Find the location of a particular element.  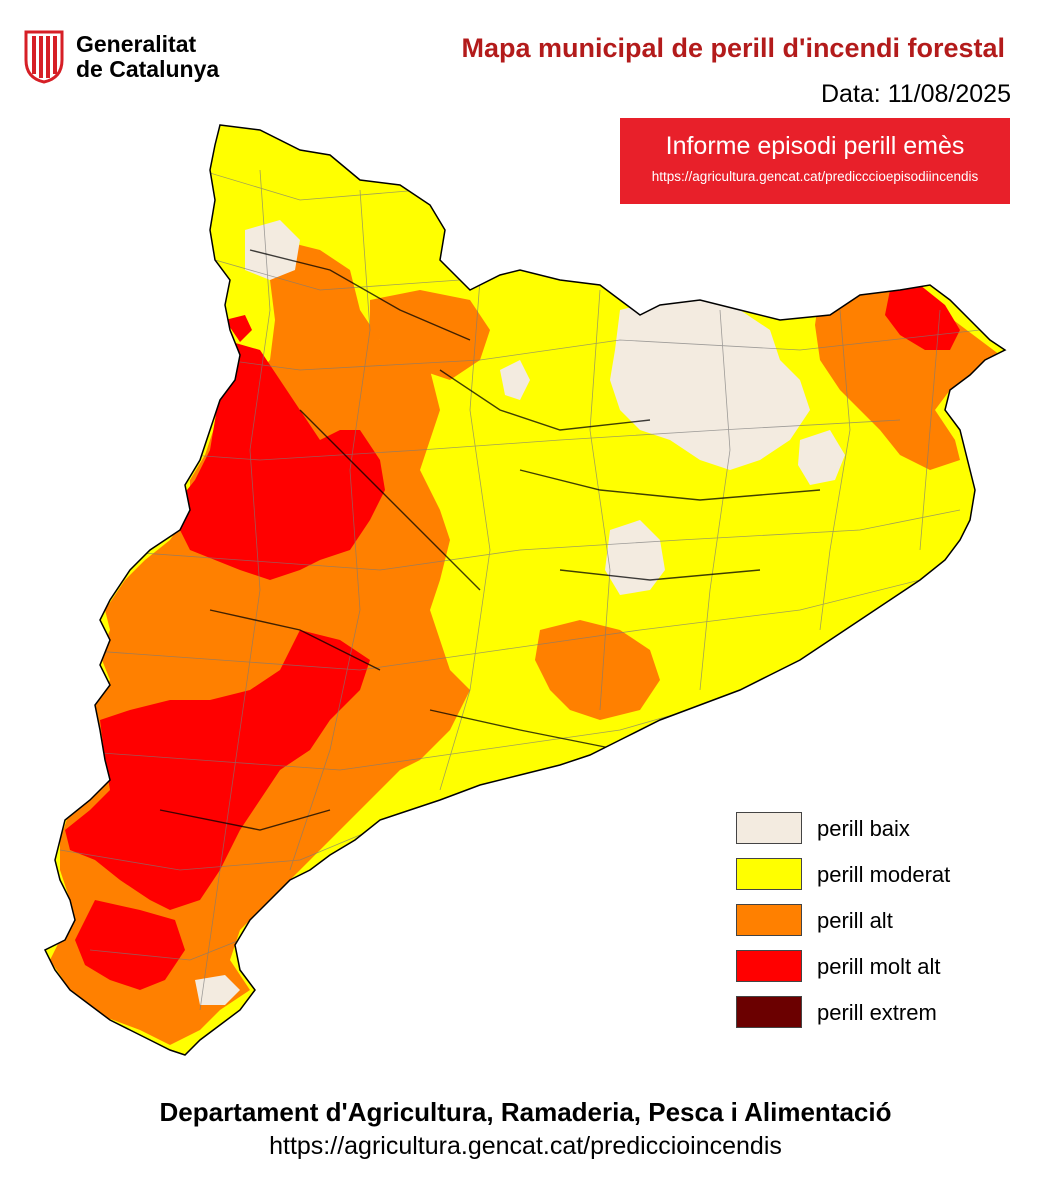

legend-item-perill-molt-alt: perill molt alt is located at coordinates (866, 971).